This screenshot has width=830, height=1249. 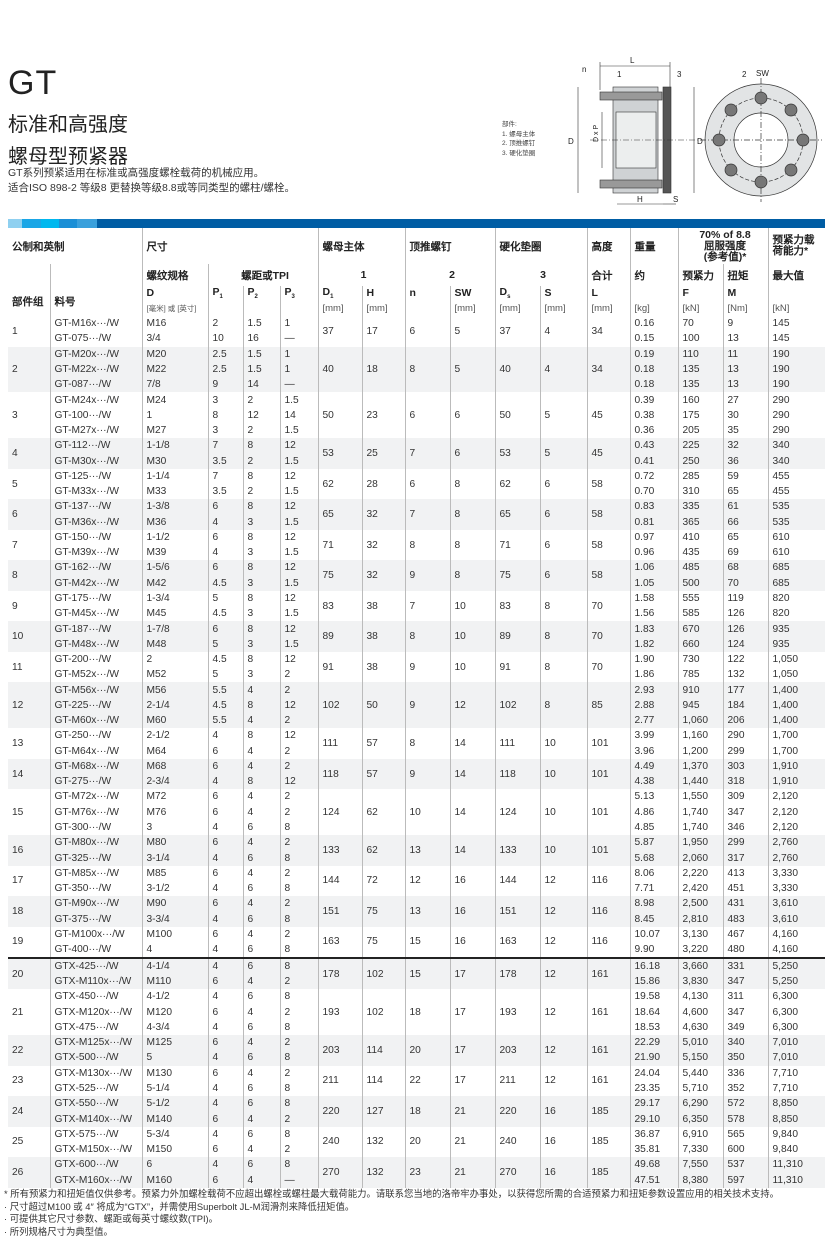 I want to click on thread-size: 2-1/2, so click(x=174, y=736).